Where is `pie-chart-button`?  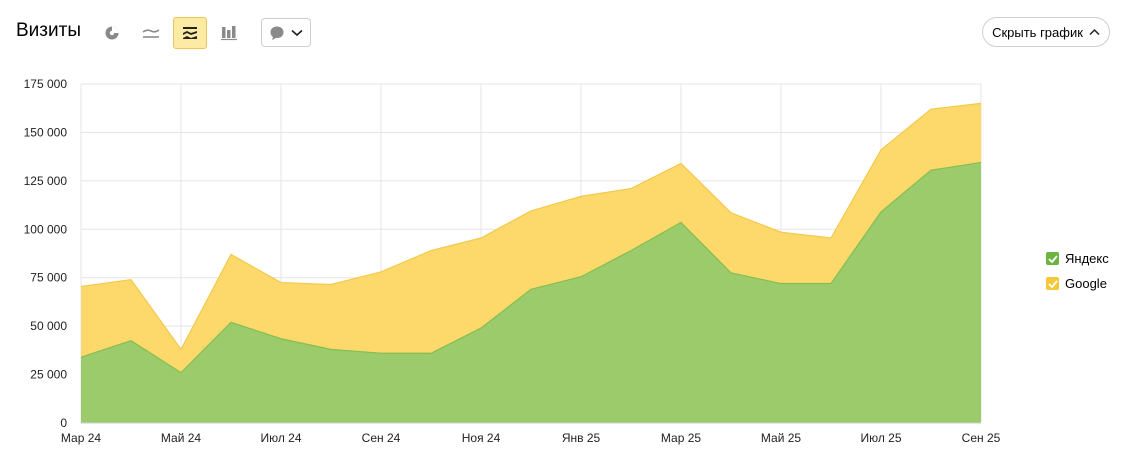
pie-chart-button is located at coordinates (112, 33).